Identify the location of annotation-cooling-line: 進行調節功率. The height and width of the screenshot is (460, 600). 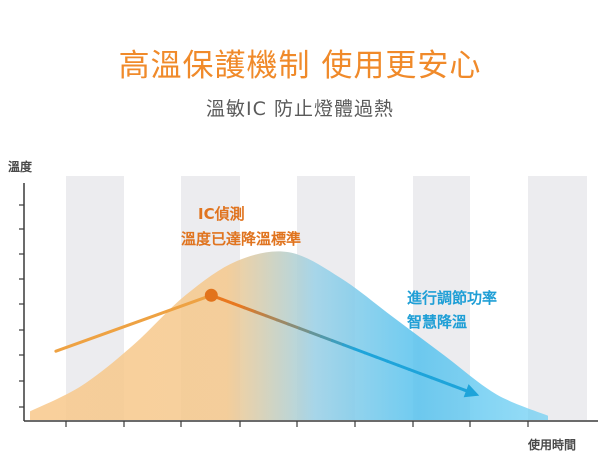
(452, 298).